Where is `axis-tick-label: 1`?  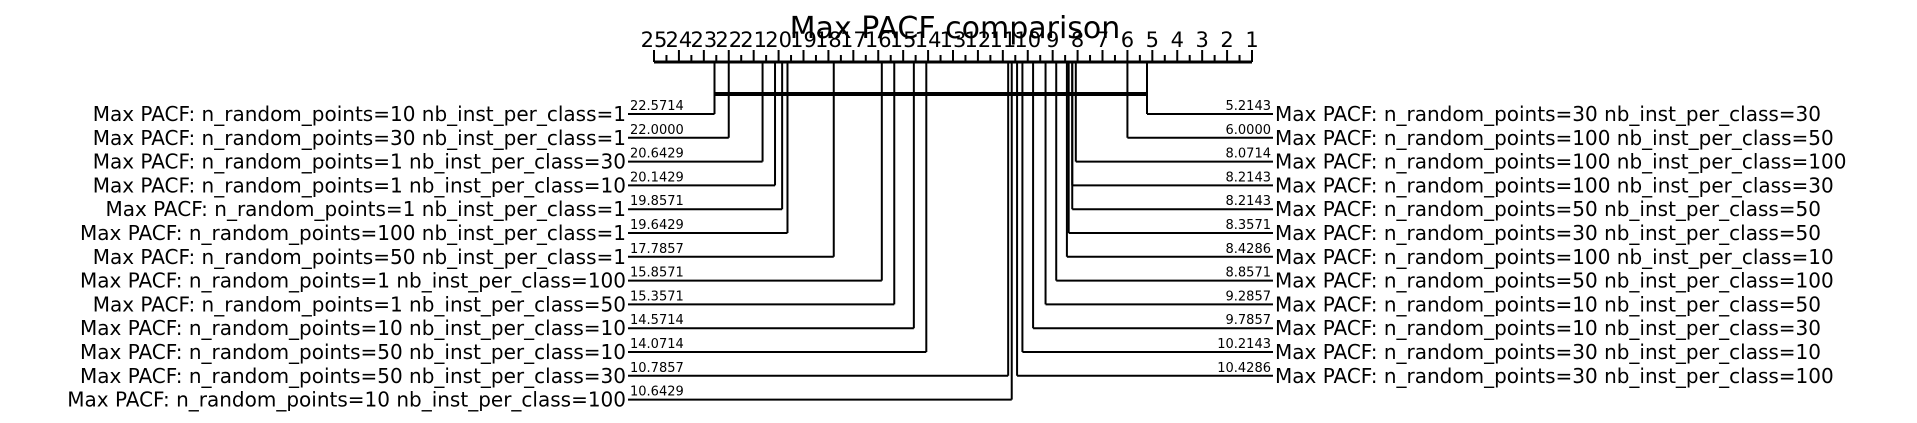
axis-tick-label: 1 is located at coordinates (1251, 40).